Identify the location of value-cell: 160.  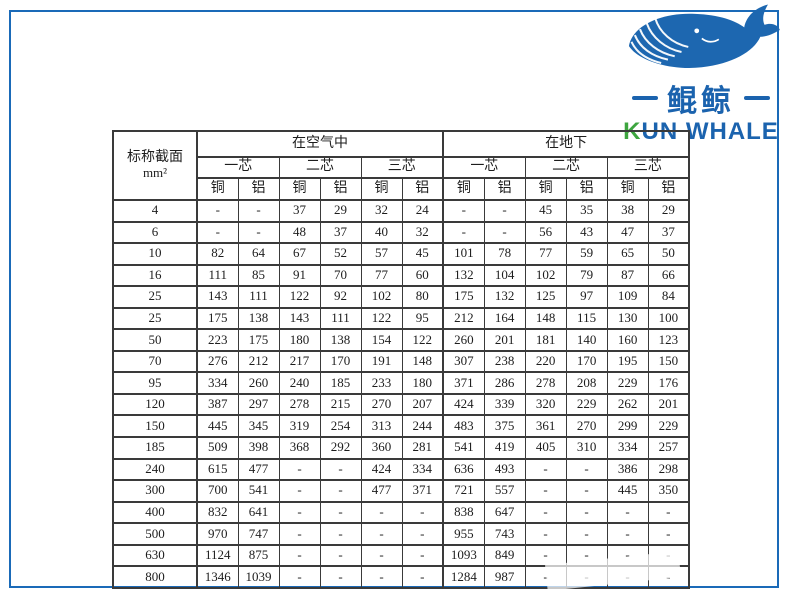
(627, 340).